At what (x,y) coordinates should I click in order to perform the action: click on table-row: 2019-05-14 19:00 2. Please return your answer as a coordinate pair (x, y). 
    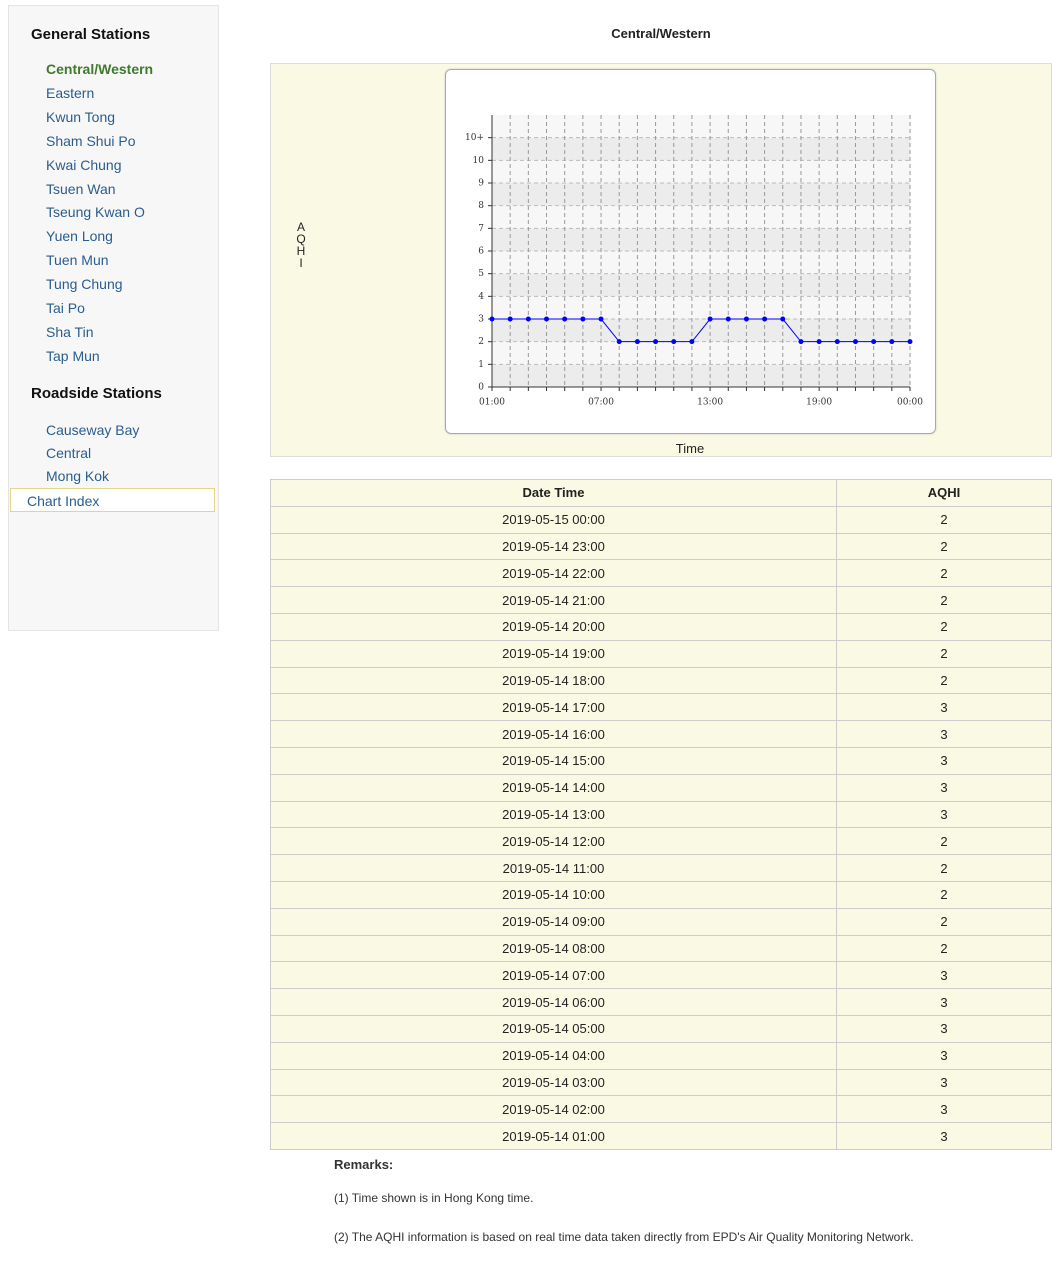
    Looking at the image, I should click on (661, 653).